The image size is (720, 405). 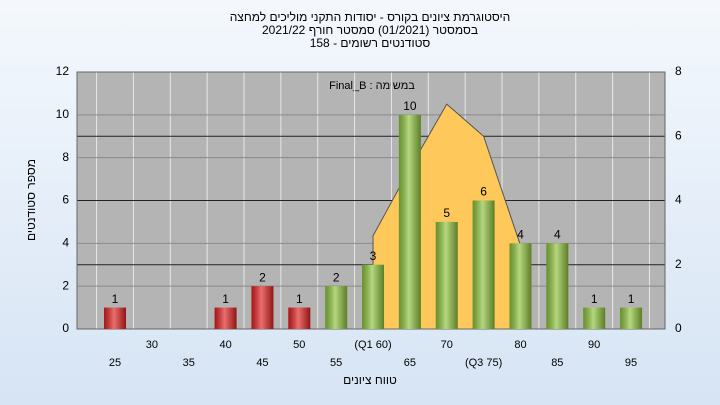 What do you see at coordinates (63, 71) in the screenshot?
I see `y-tick-label: 12` at bounding box center [63, 71].